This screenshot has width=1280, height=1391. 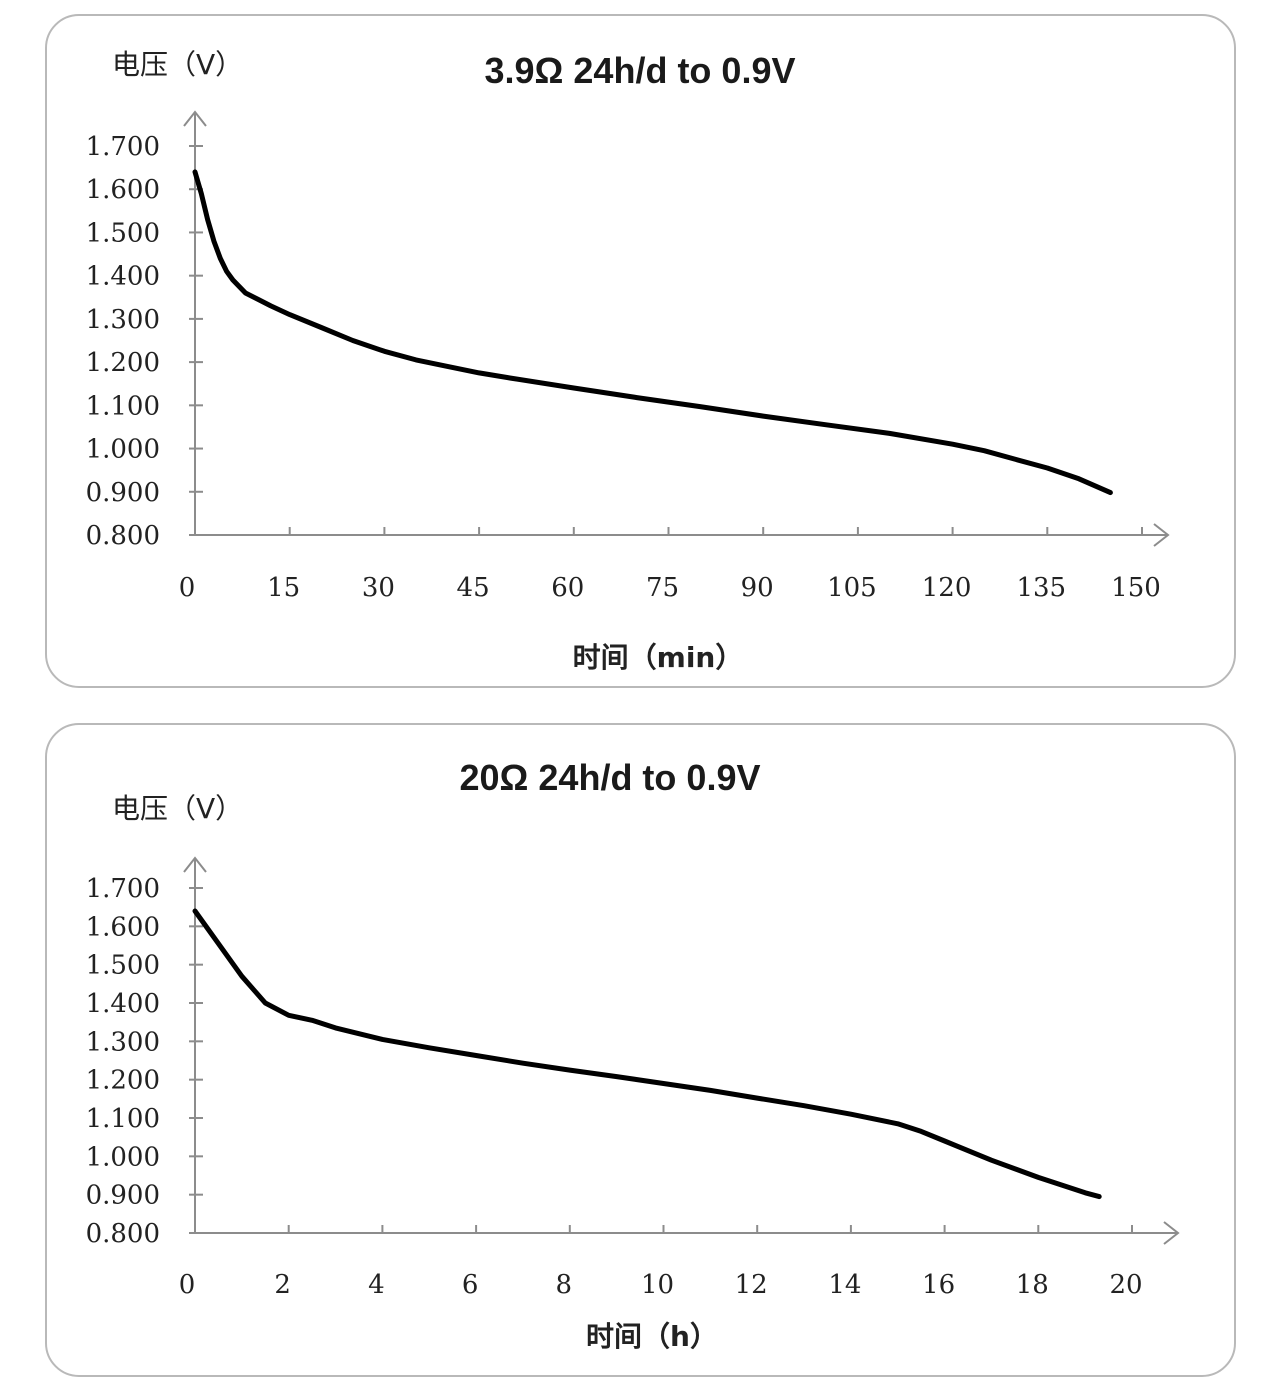 I want to click on x-axis-label: 时间（h）, so click(x=652, y=1336).